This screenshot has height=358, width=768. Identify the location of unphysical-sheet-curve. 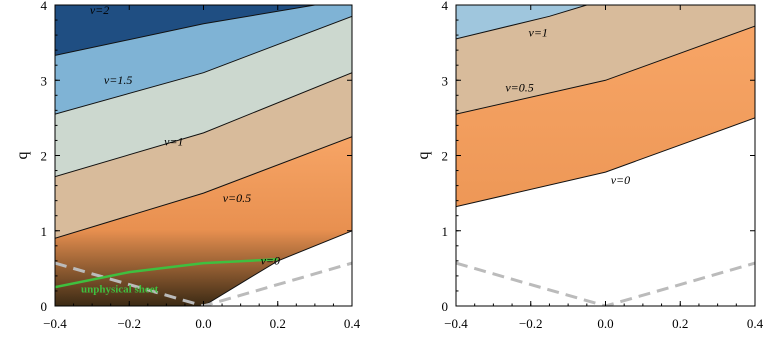
(166, 273).